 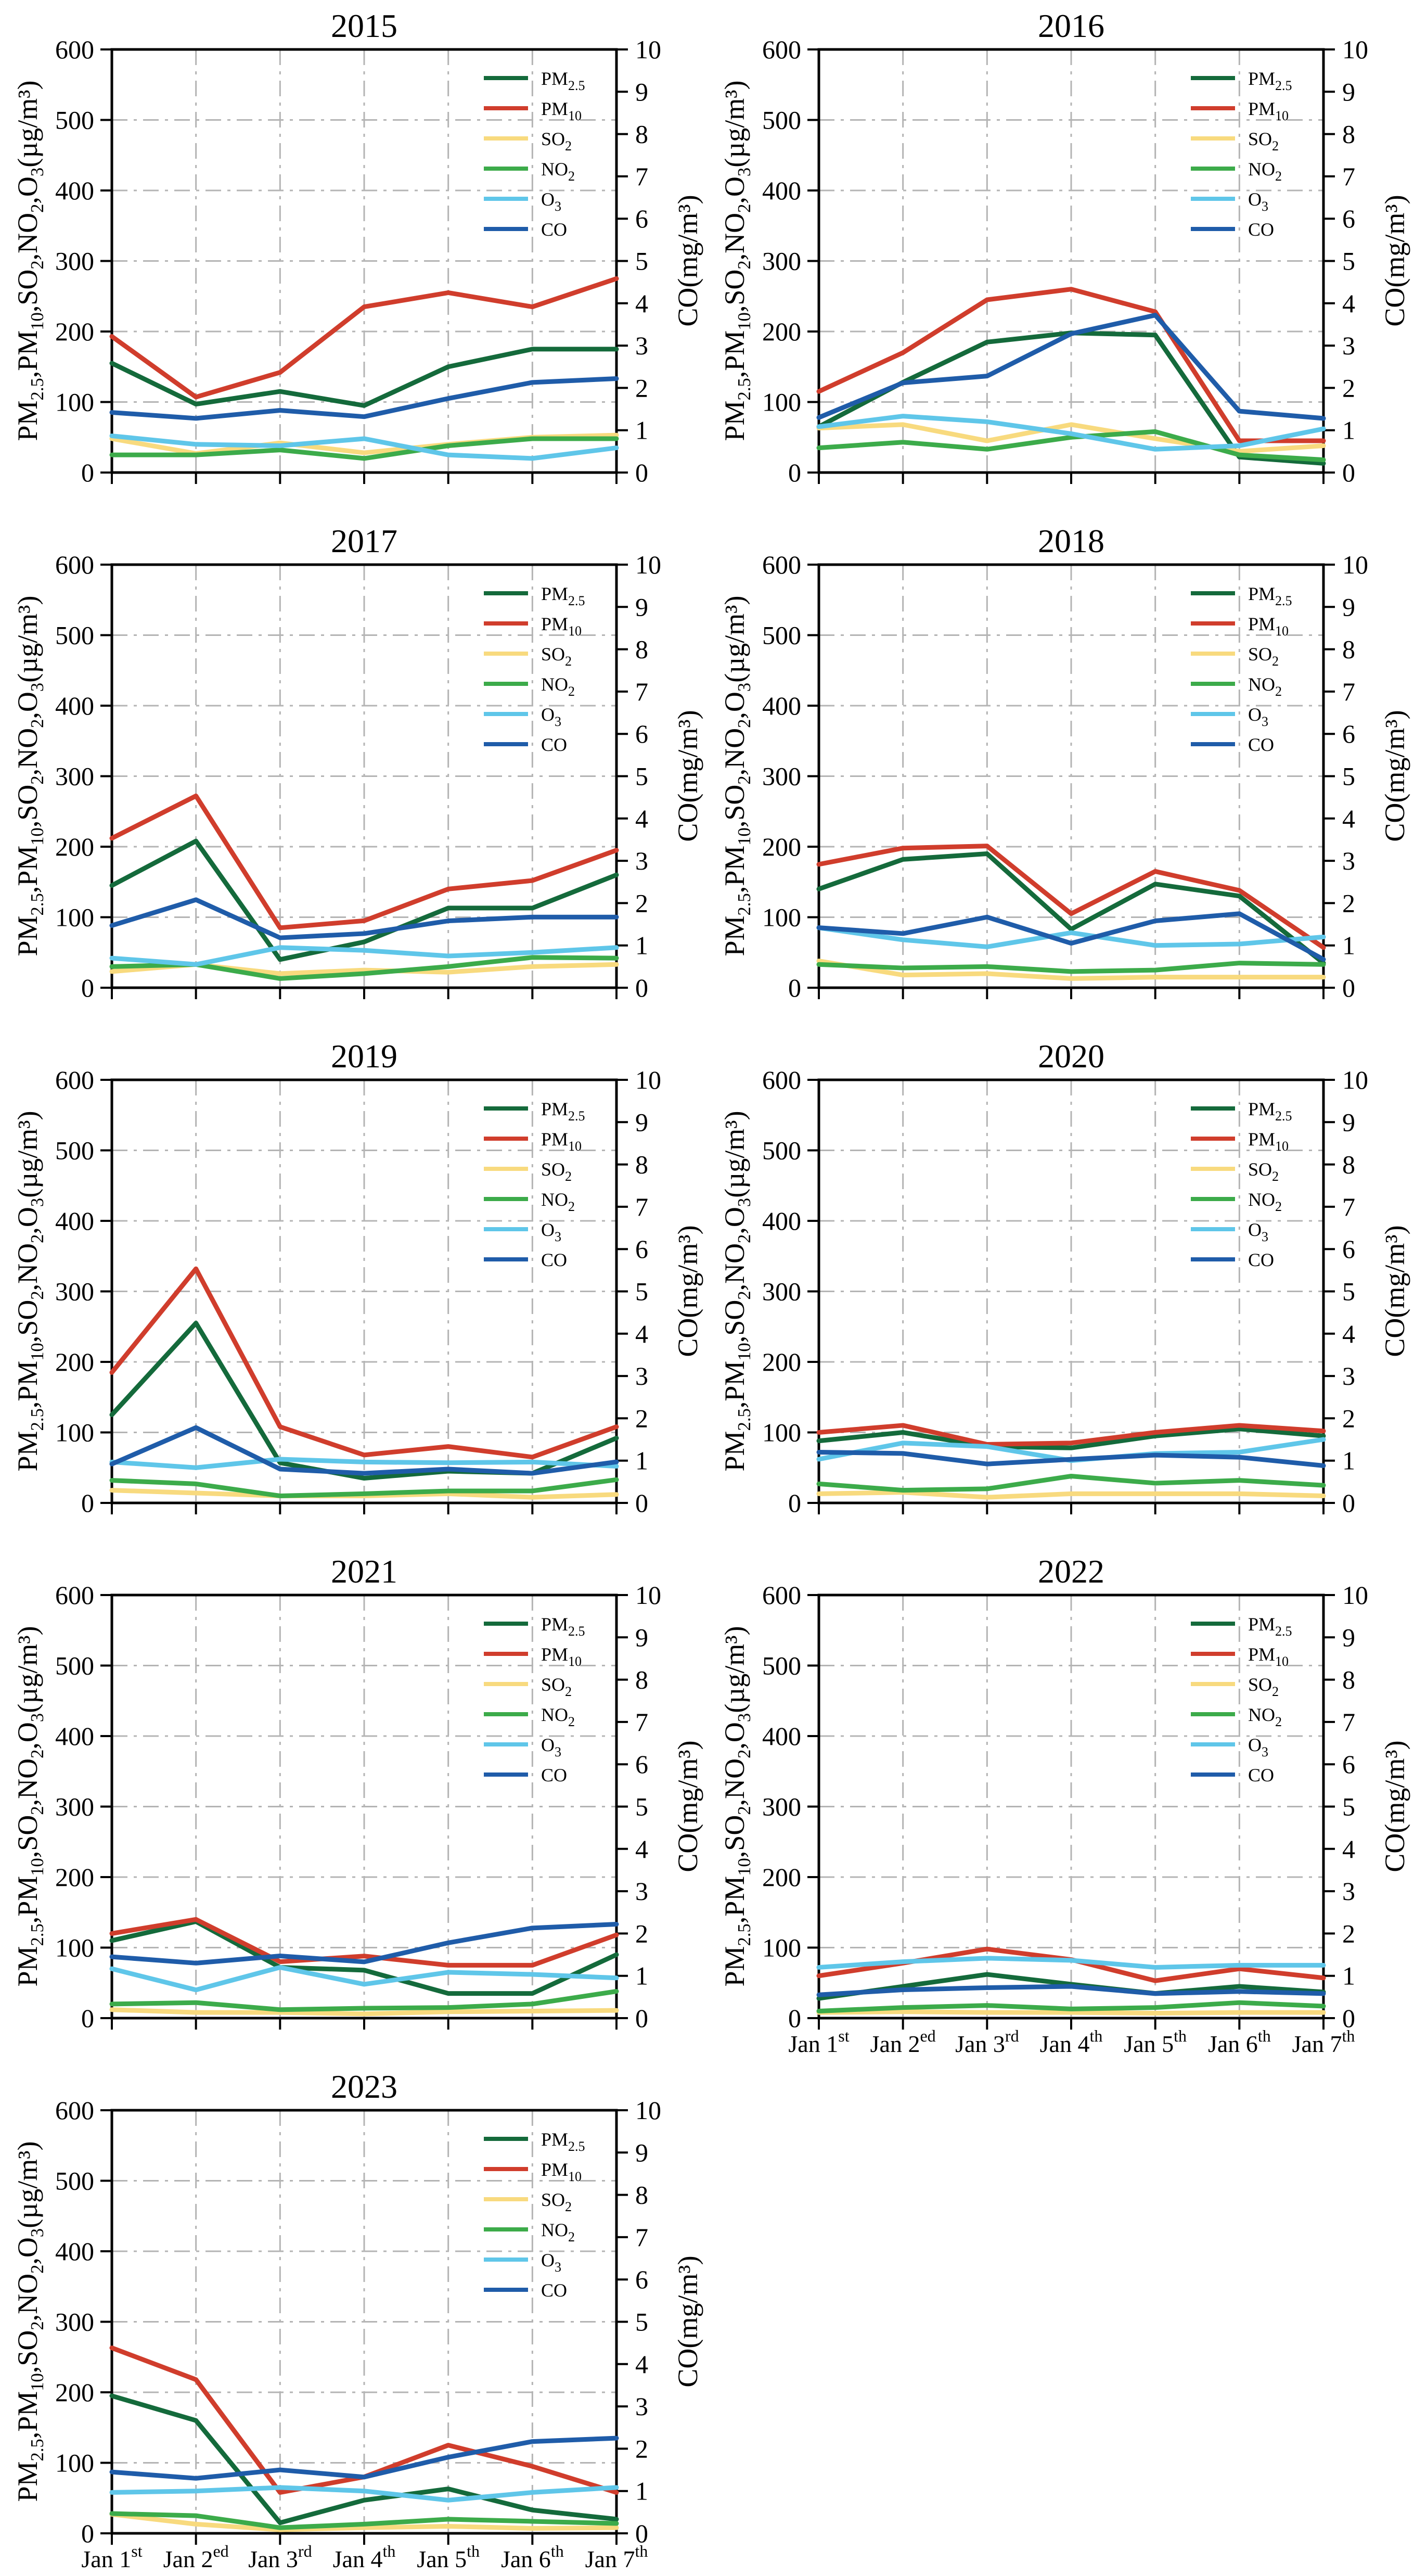 What do you see at coordinates (903, 2041) in the screenshot?
I see `x-tick-label: Jan 2ed` at bounding box center [903, 2041].